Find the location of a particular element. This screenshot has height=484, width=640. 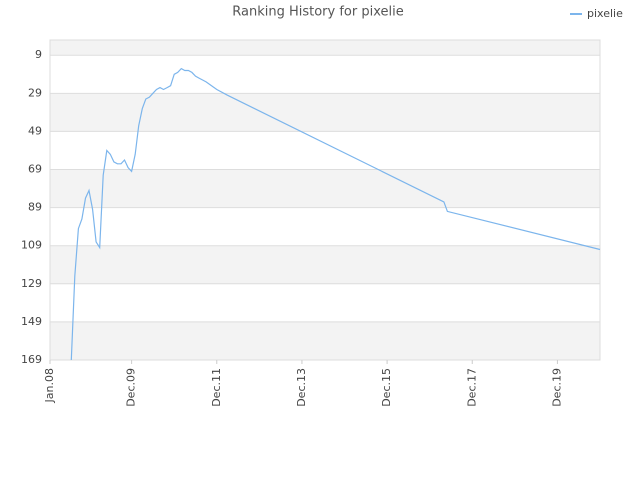

x-tick-label: Jan.08 is located at coordinates (49, 385).